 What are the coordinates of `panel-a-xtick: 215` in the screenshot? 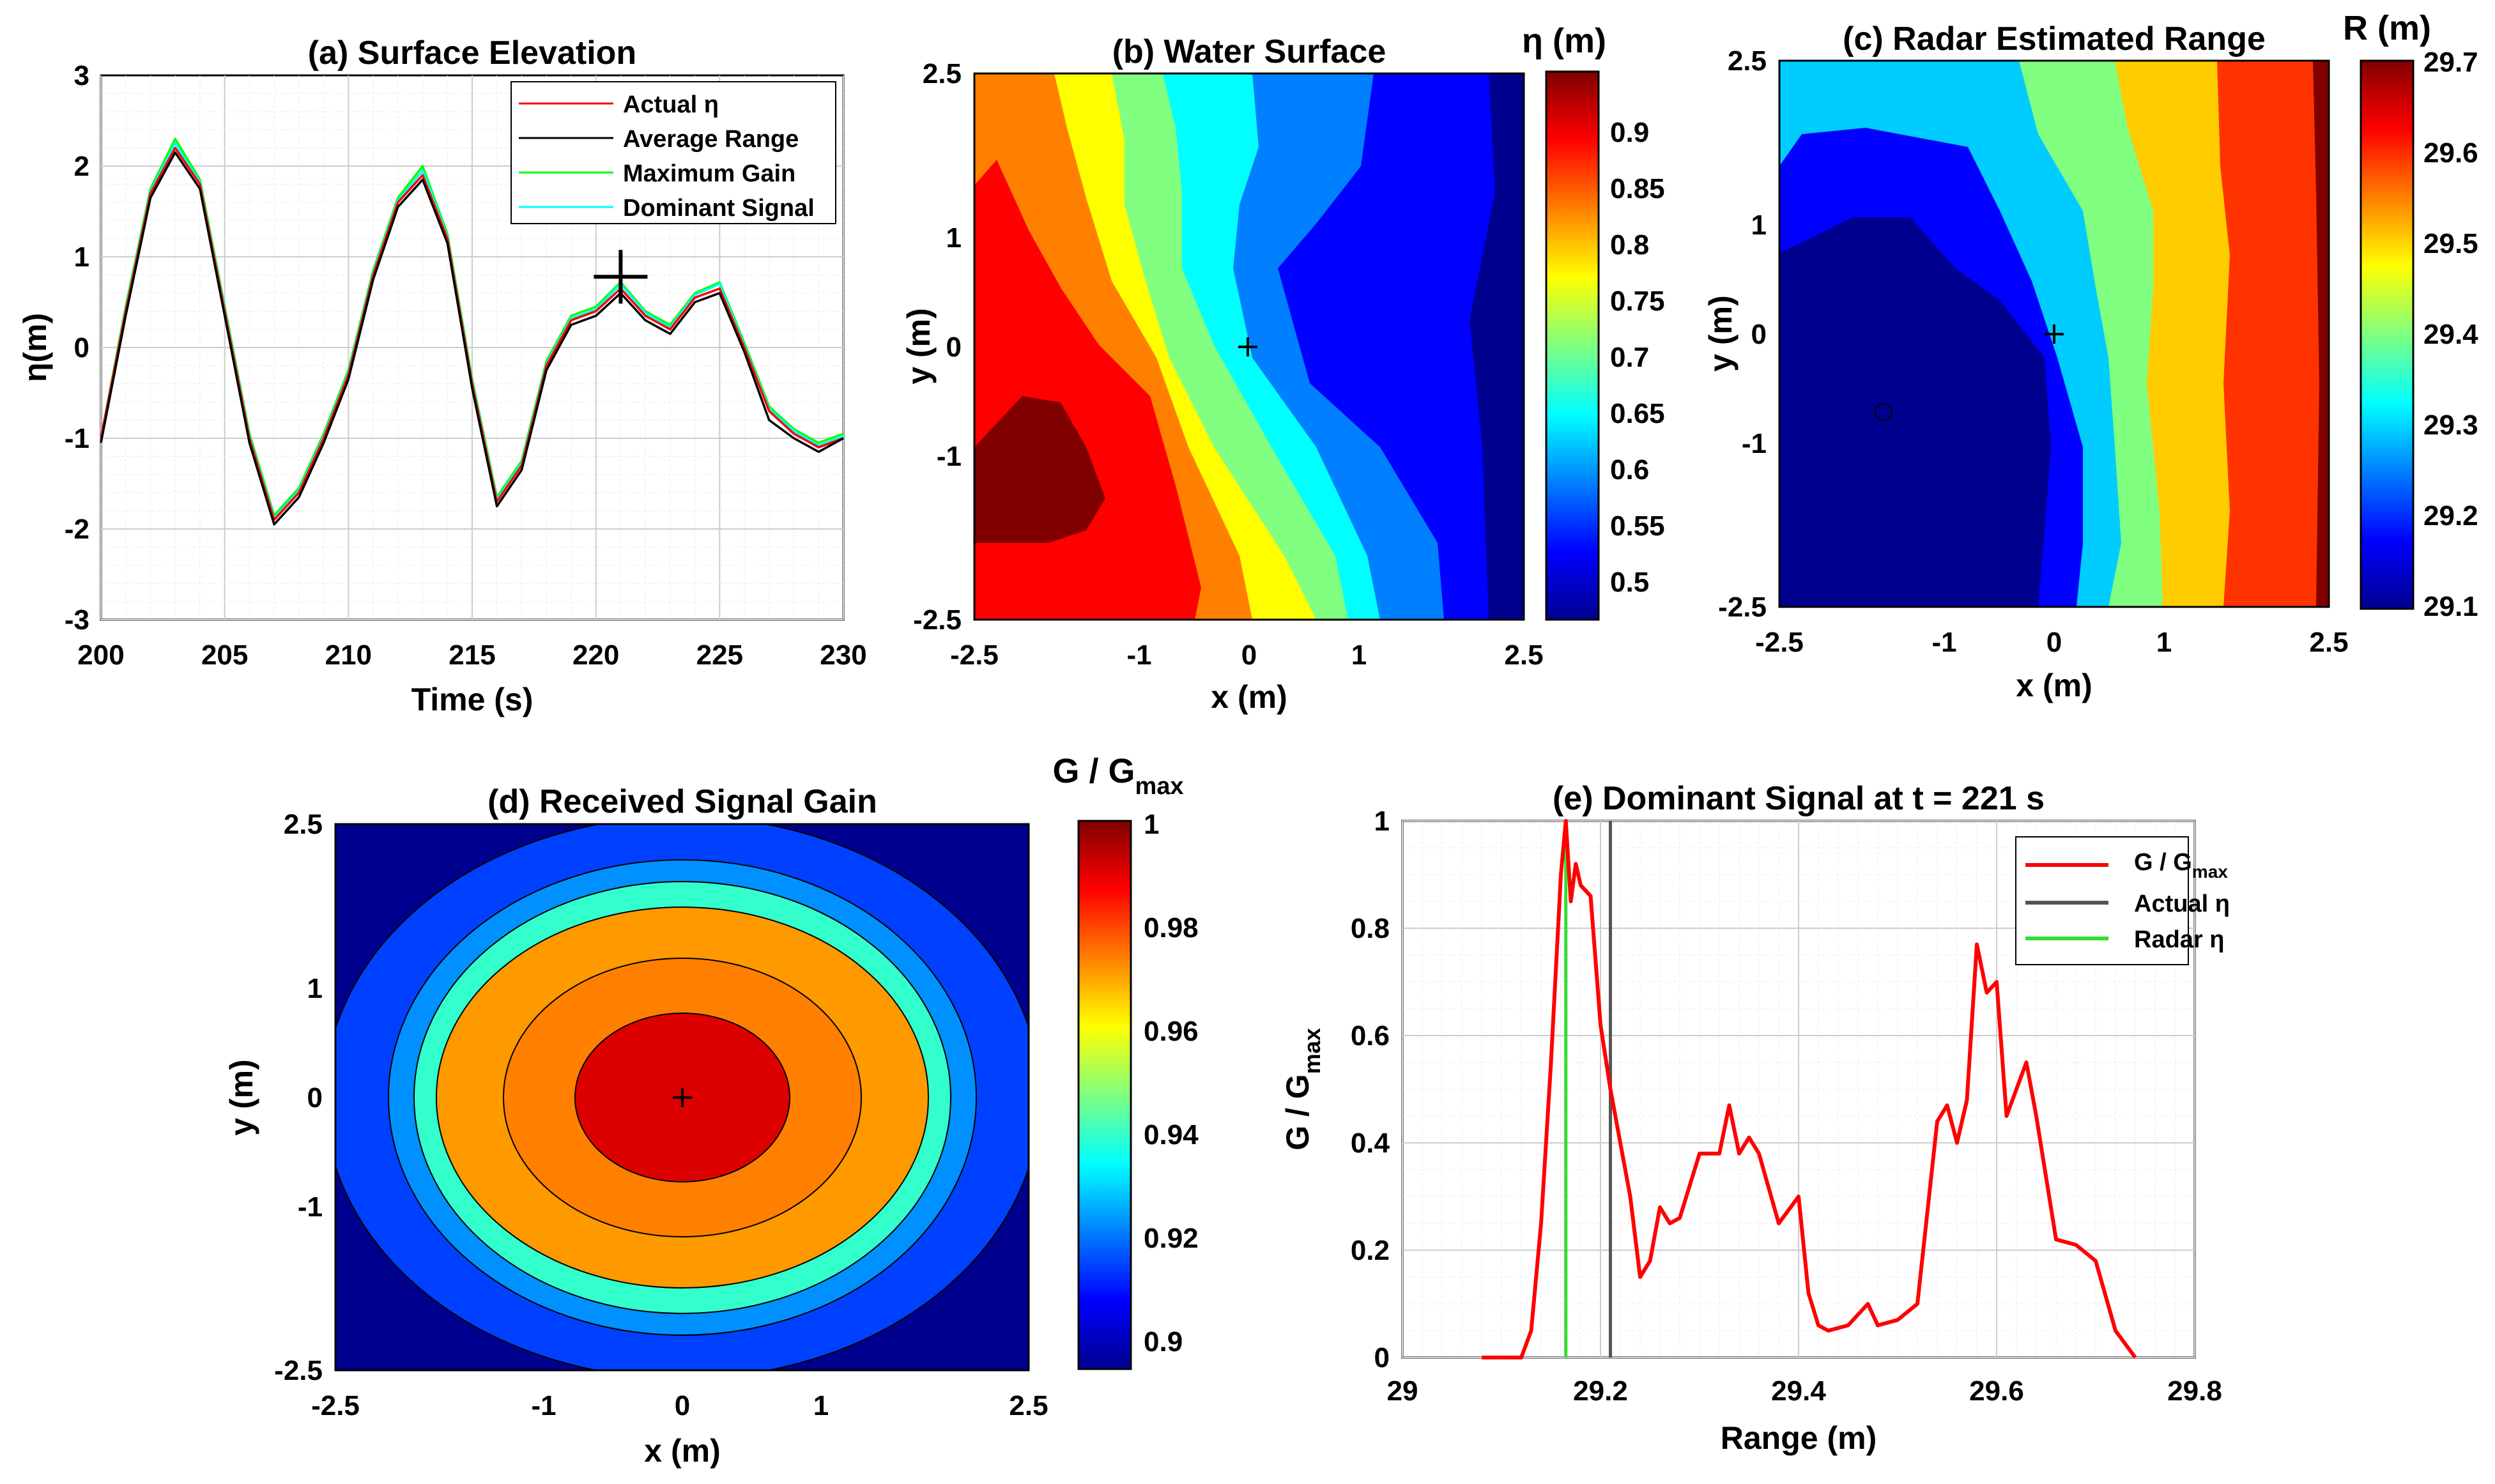 It's located at (472, 655).